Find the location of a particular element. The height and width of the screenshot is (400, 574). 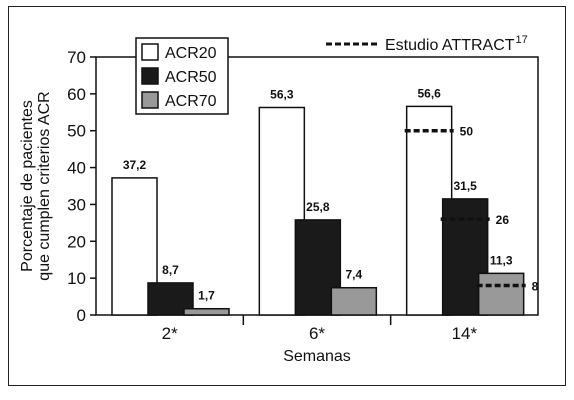

y-tick-label: 10 is located at coordinates (76, 278).